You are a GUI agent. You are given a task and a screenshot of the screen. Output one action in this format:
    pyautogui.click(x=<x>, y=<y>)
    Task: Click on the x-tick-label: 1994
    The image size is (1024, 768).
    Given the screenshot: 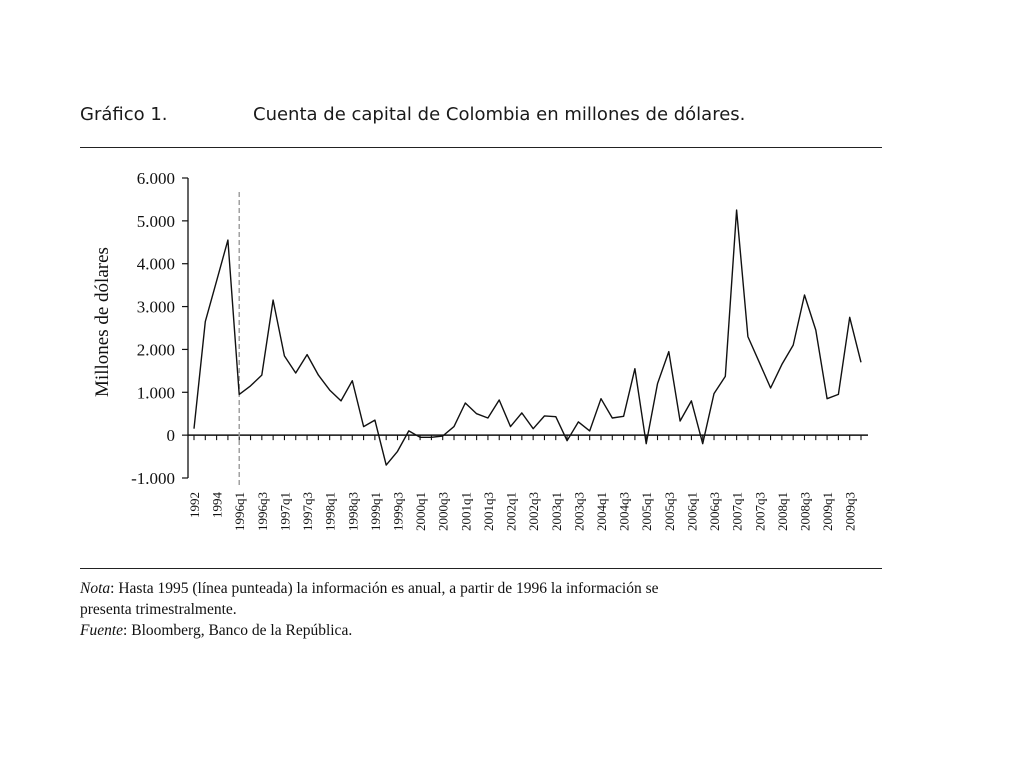 What is the action you would take?
    pyautogui.click(x=217, y=505)
    